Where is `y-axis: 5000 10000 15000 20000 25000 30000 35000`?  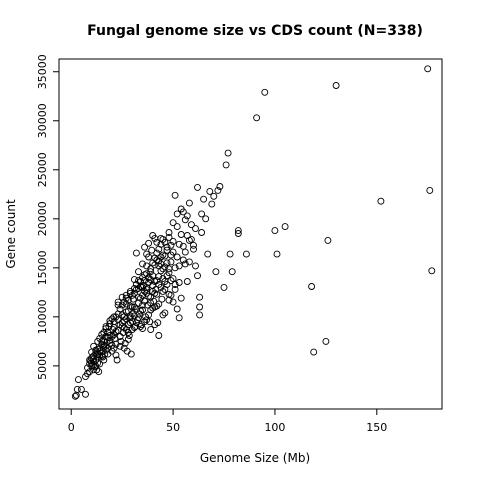
y-axis: 5000 10000 15000 20000 25000 30000 35000 is located at coordinates (47, 217).